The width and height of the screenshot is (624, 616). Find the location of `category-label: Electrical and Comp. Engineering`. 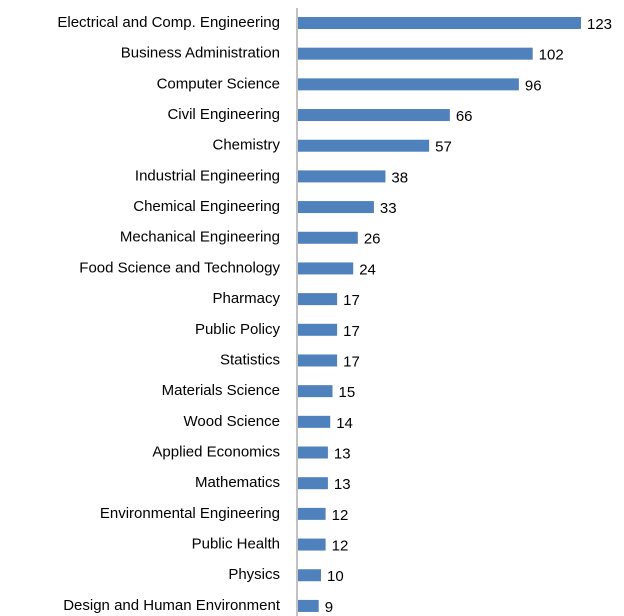

category-label: Electrical and Comp. Engineering is located at coordinates (168, 22).